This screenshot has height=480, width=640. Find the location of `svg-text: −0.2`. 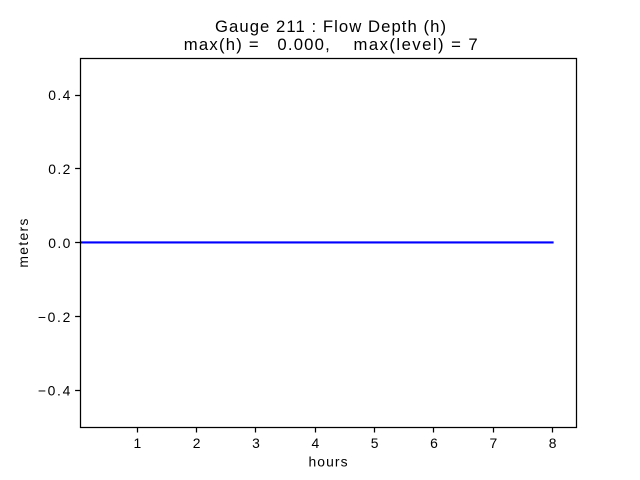

svg-text: −0.2 is located at coordinates (54, 317).